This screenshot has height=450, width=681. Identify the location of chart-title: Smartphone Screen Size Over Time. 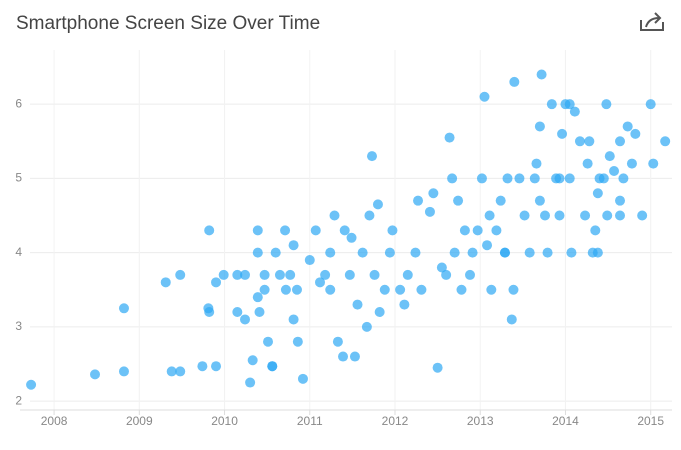
(168, 23).